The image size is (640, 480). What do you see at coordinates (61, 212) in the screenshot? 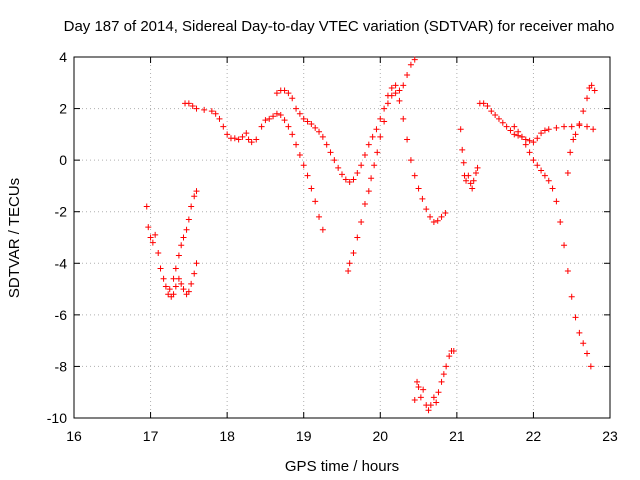
I see `y-tick-label: -2` at bounding box center [61, 212].